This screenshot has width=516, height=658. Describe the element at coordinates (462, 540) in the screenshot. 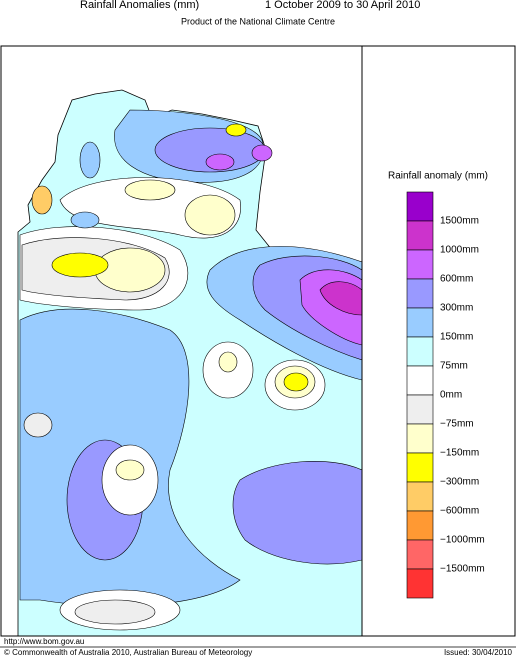

I see `legend-label: −1000mm` at that location.